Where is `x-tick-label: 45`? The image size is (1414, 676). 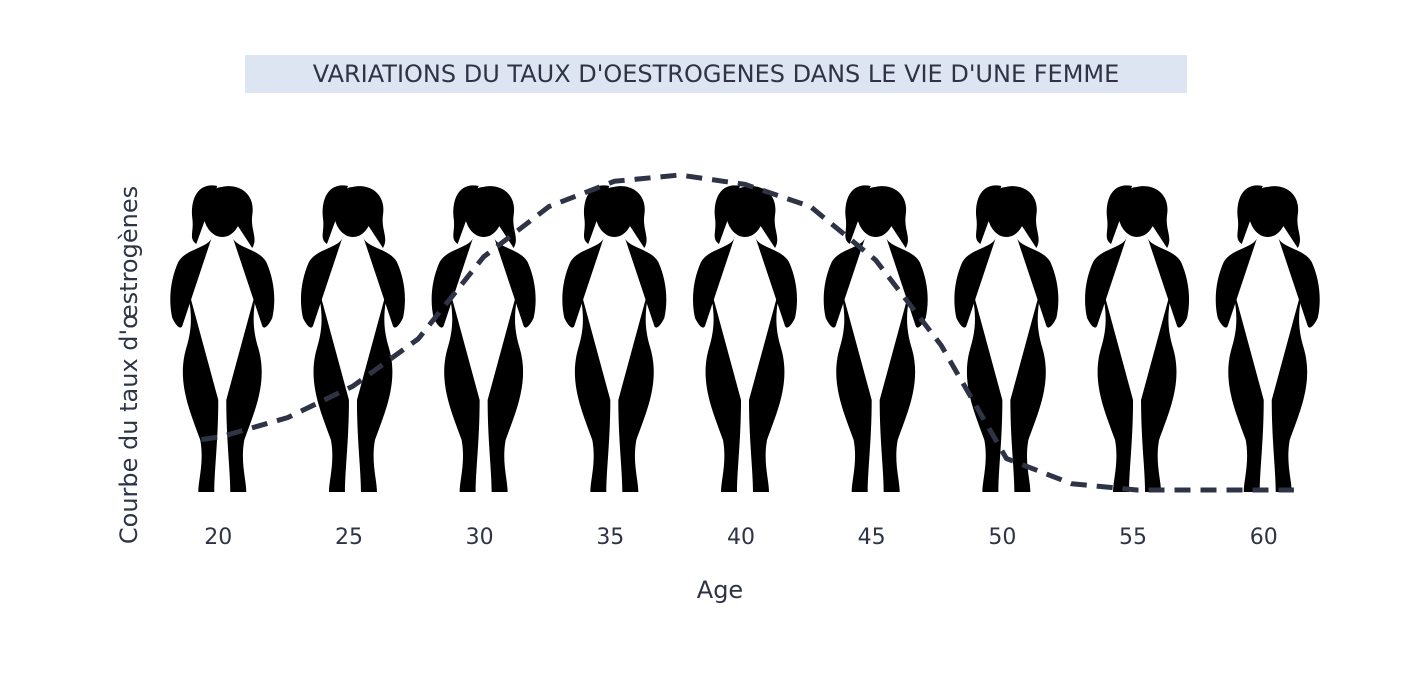 x-tick-label: 45 is located at coordinates (872, 537).